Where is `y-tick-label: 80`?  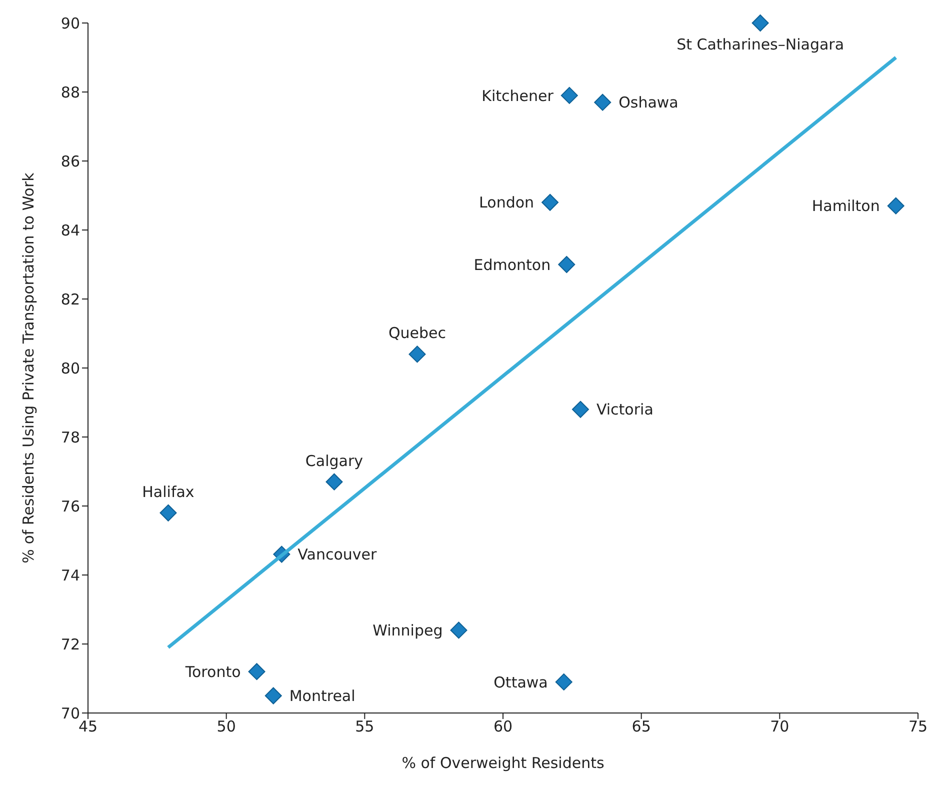
y-tick-label: 80 is located at coordinates (70, 368).